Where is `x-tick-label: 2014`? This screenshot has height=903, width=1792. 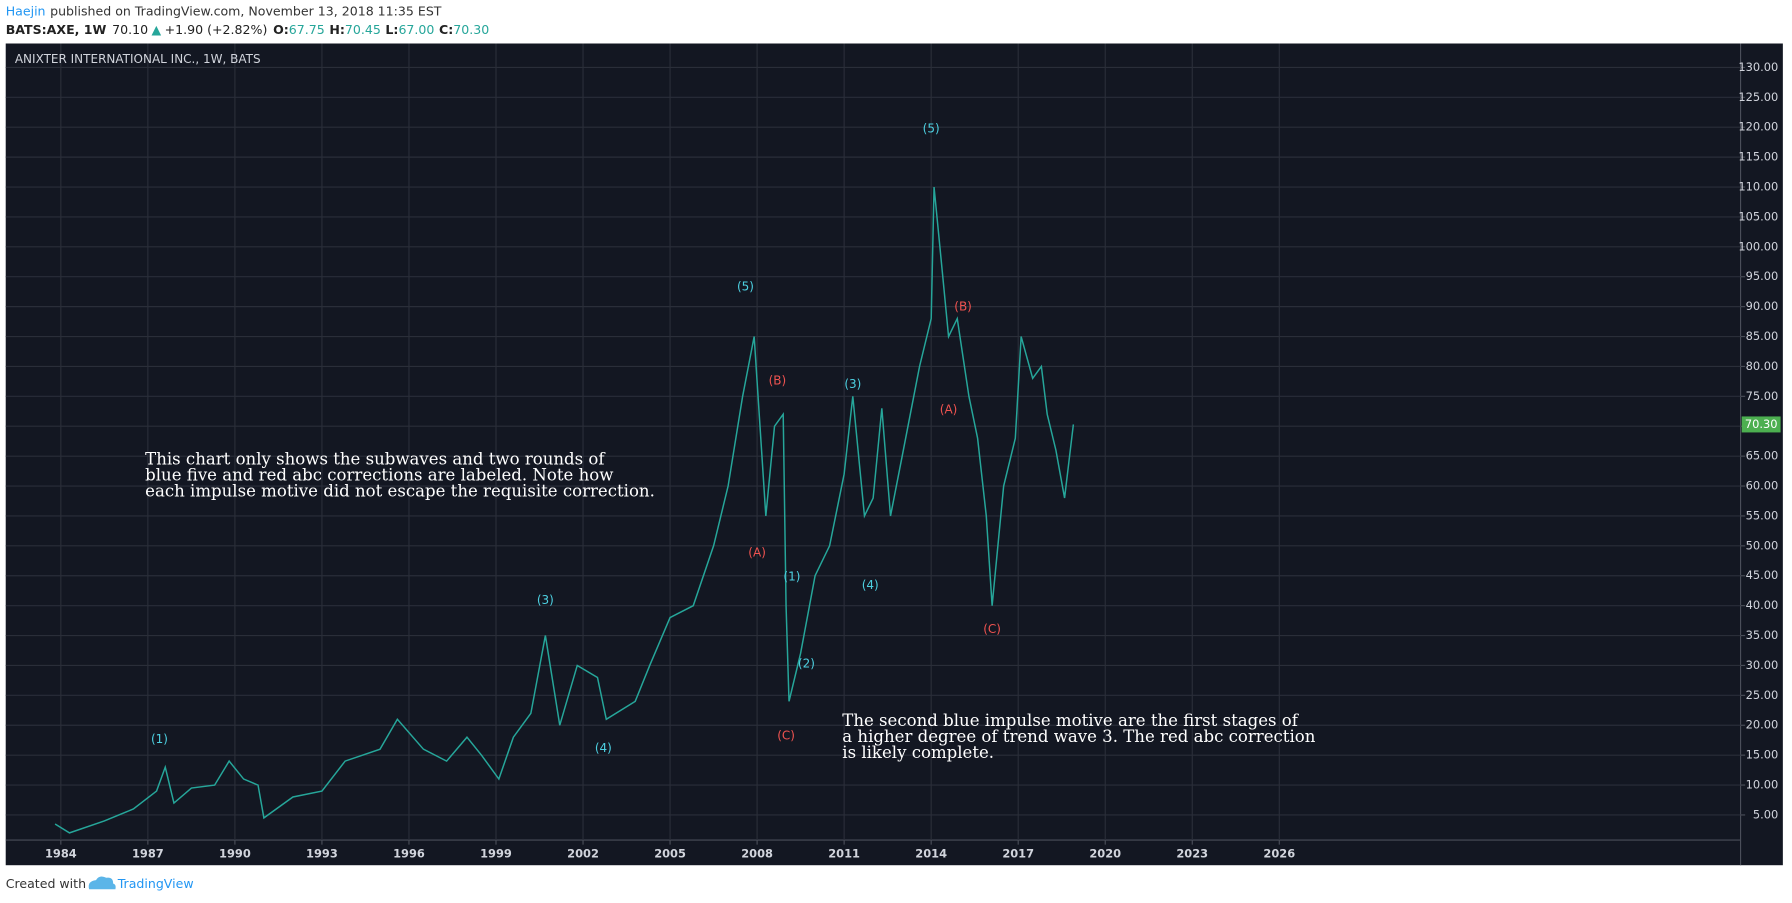
x-tick-label: 2014 is located at coordinates (931, 853).